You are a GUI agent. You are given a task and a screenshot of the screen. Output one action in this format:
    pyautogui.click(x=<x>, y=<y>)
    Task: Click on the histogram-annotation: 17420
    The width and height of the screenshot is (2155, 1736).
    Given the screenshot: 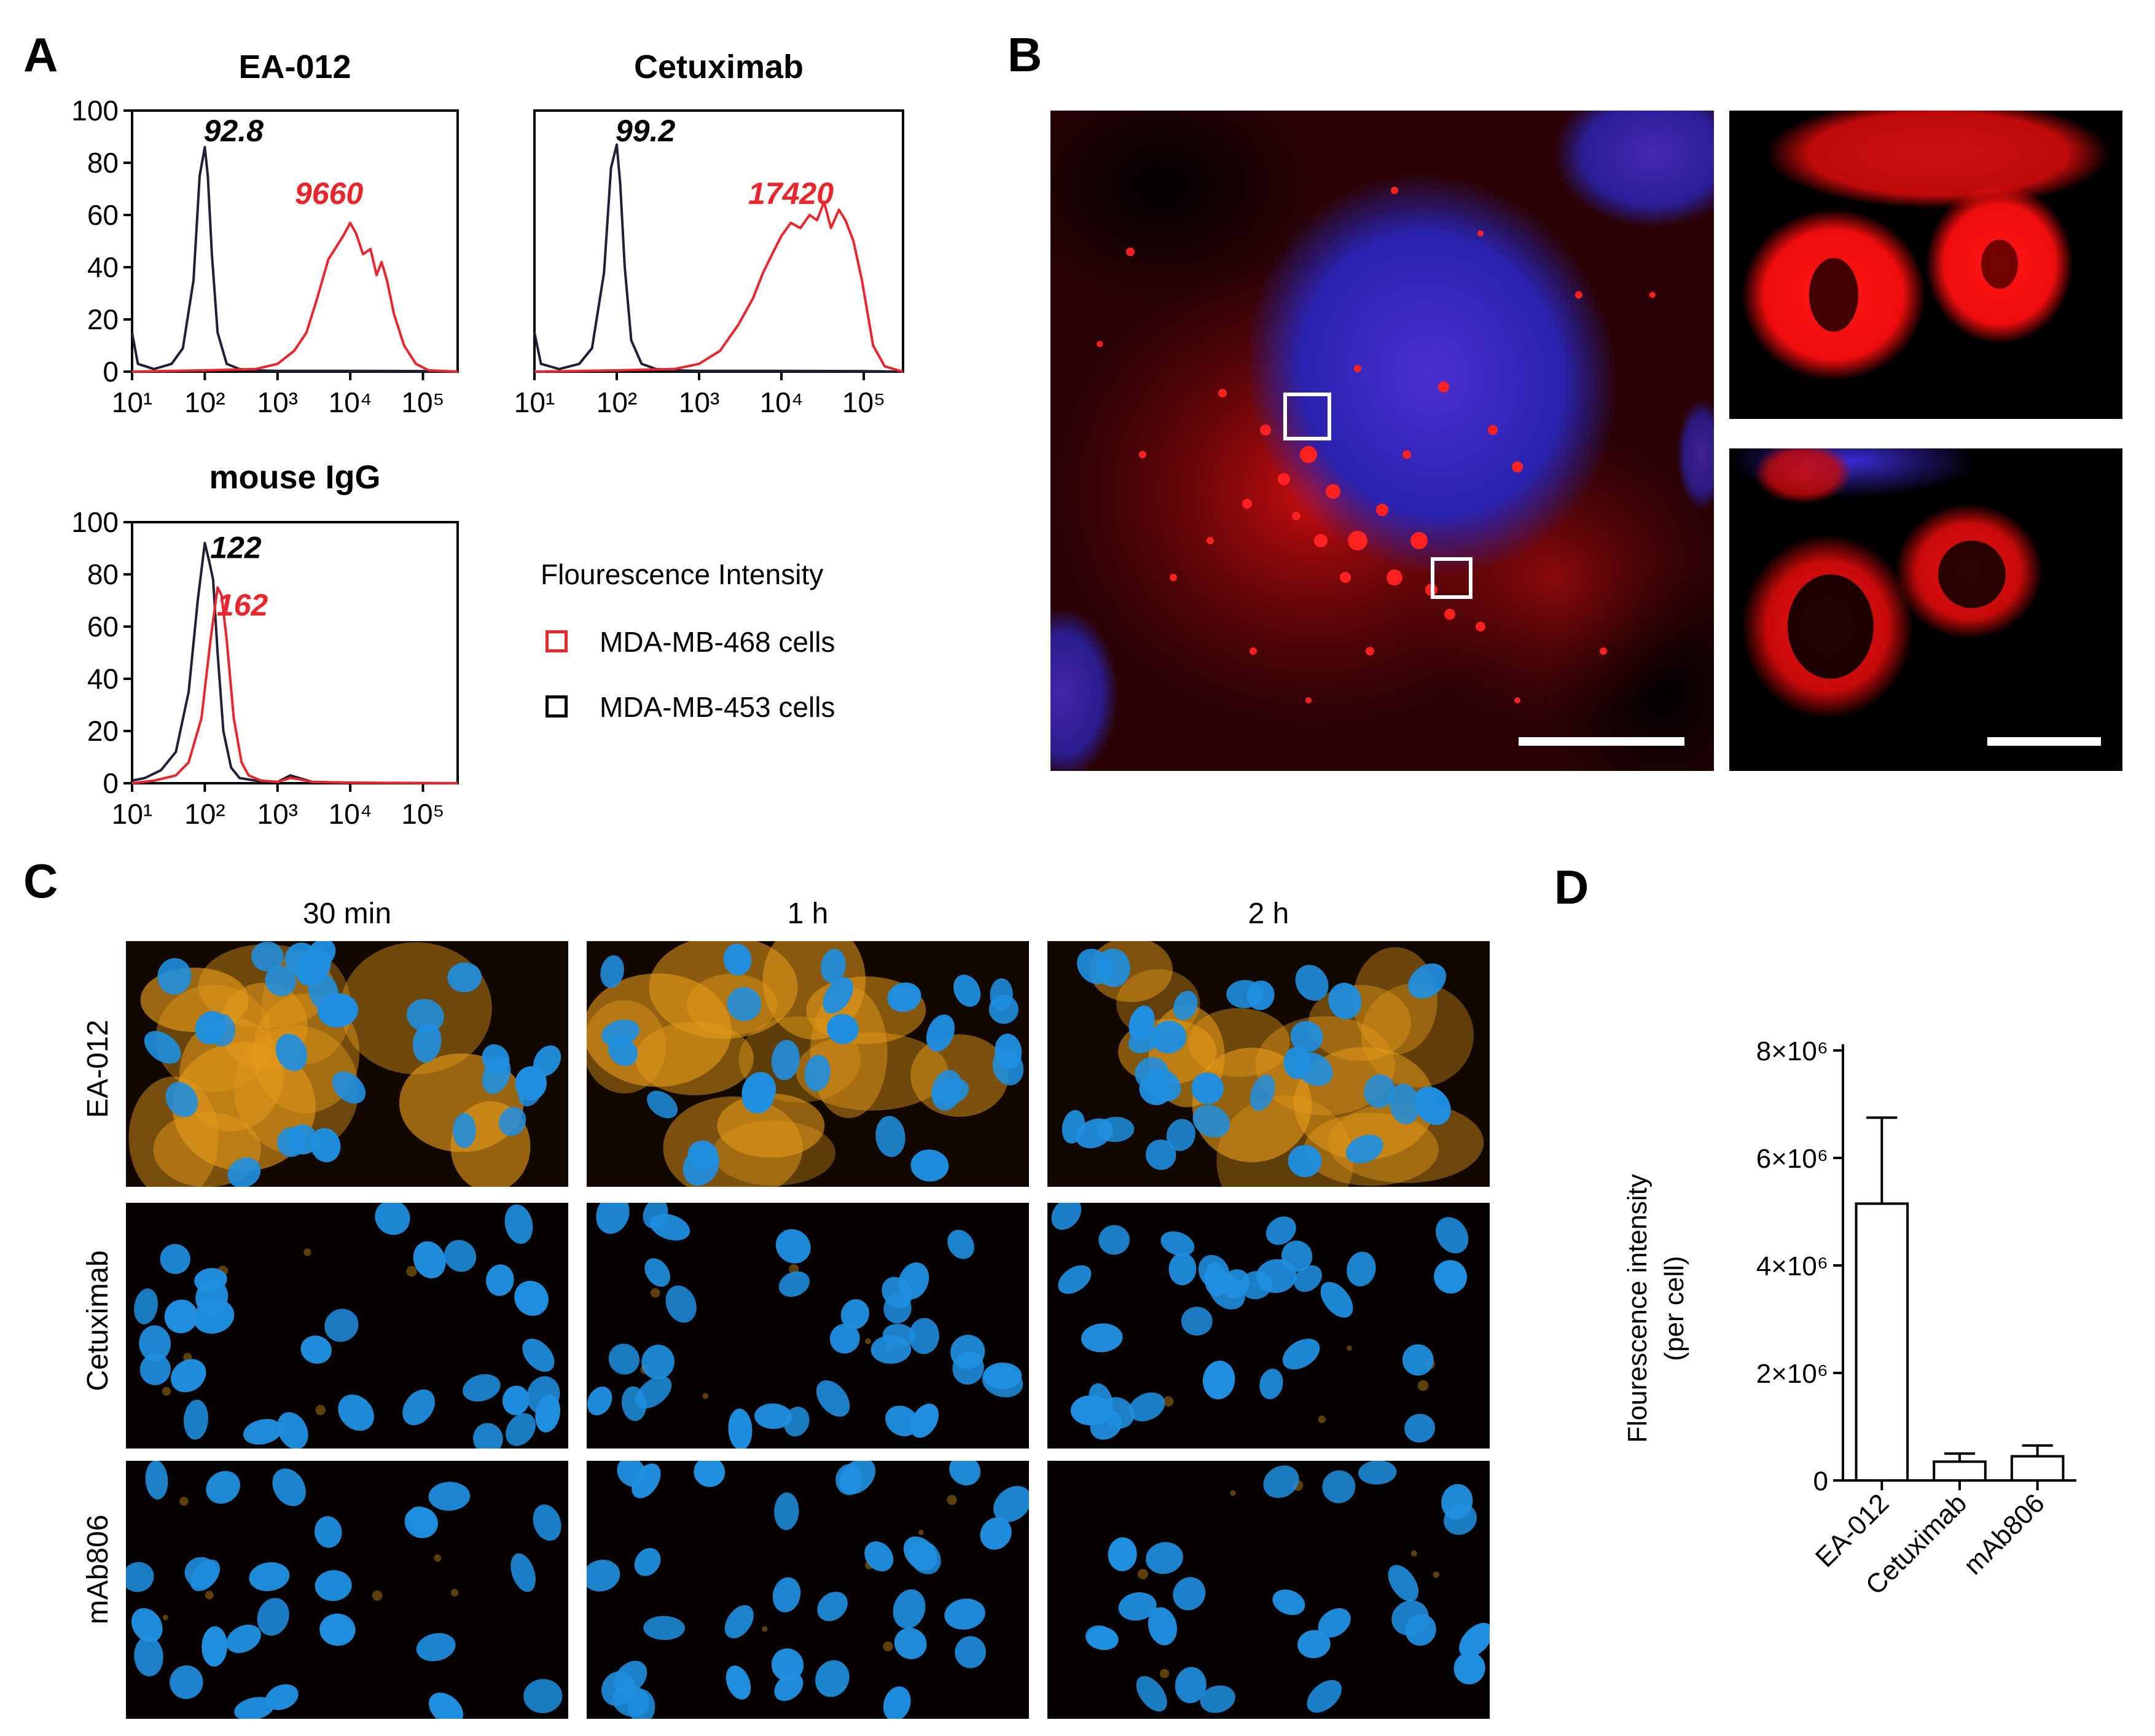 What is the action you would take?
    pyautogui.click(x=791, y=193)
    